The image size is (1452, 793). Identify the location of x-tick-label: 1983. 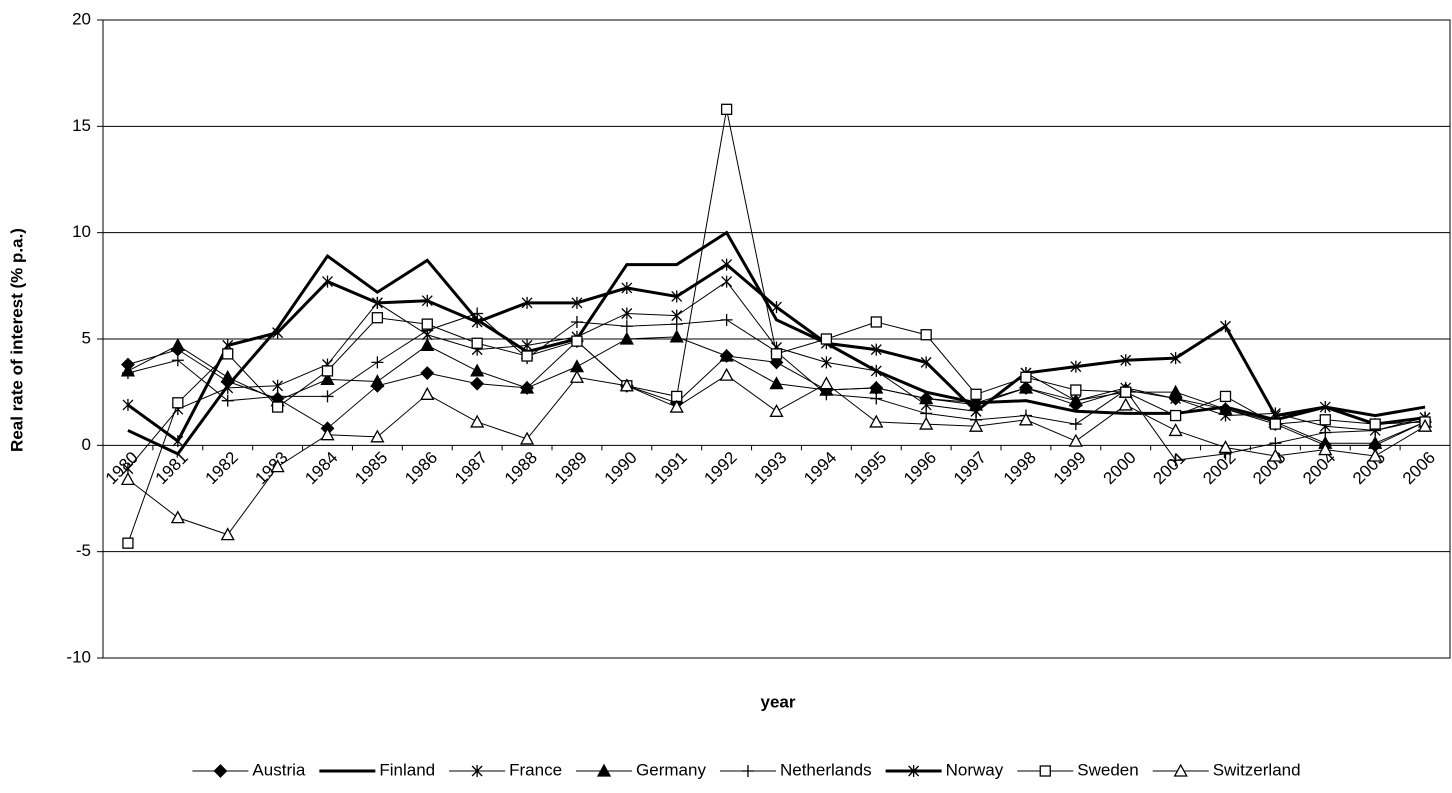
(271, 468).